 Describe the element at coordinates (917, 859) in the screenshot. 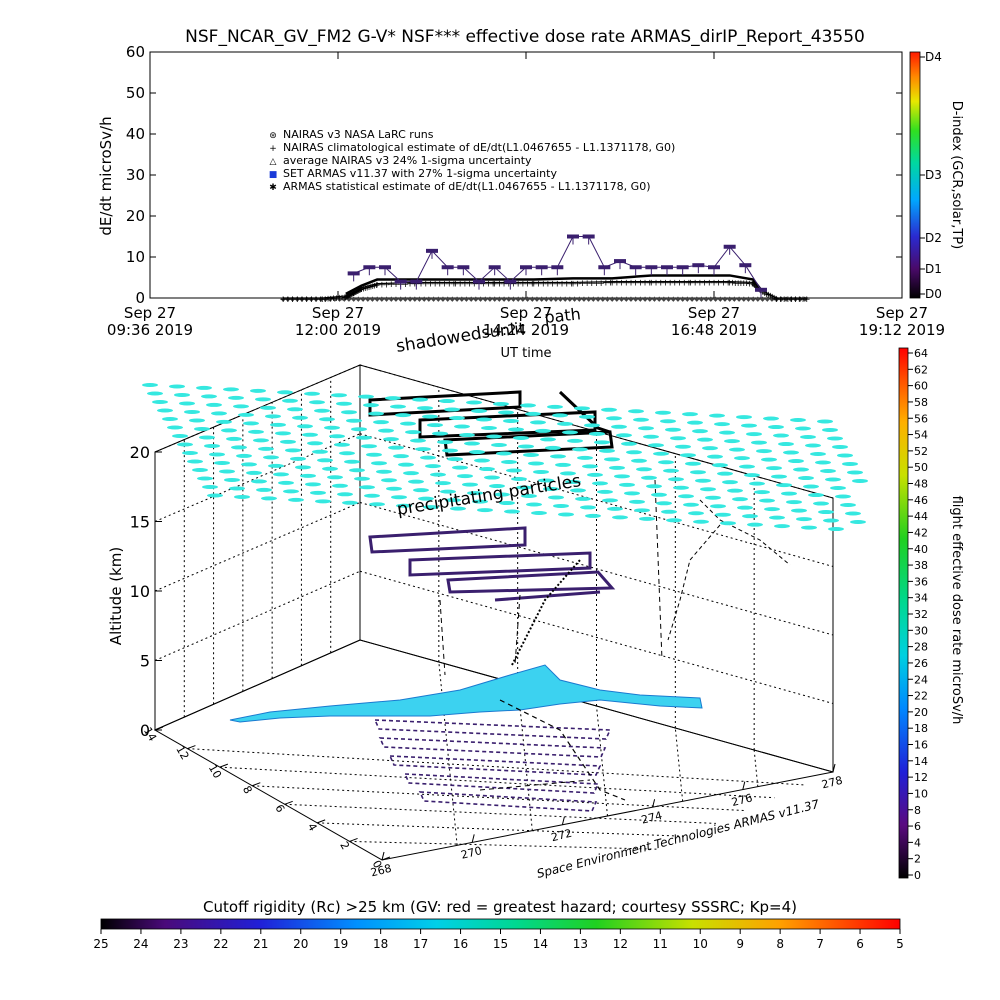

I see `dose-tick-label: 2` at that location.